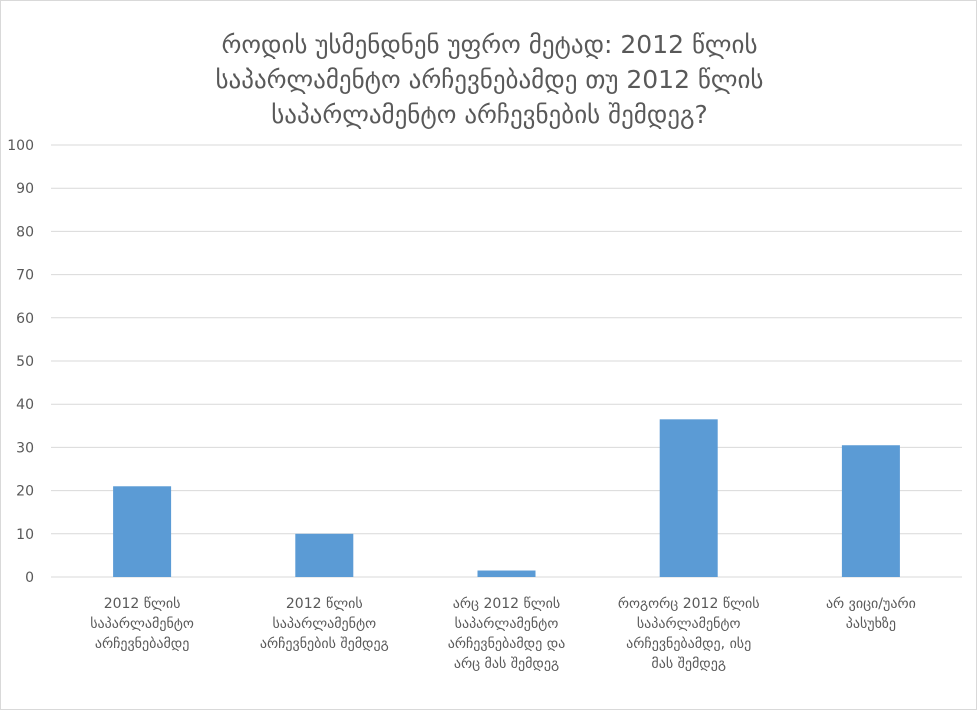 This screenshot has width=977, height=710. I want to click on x-tick-label: მას შემდეგ, so click(688, 664).